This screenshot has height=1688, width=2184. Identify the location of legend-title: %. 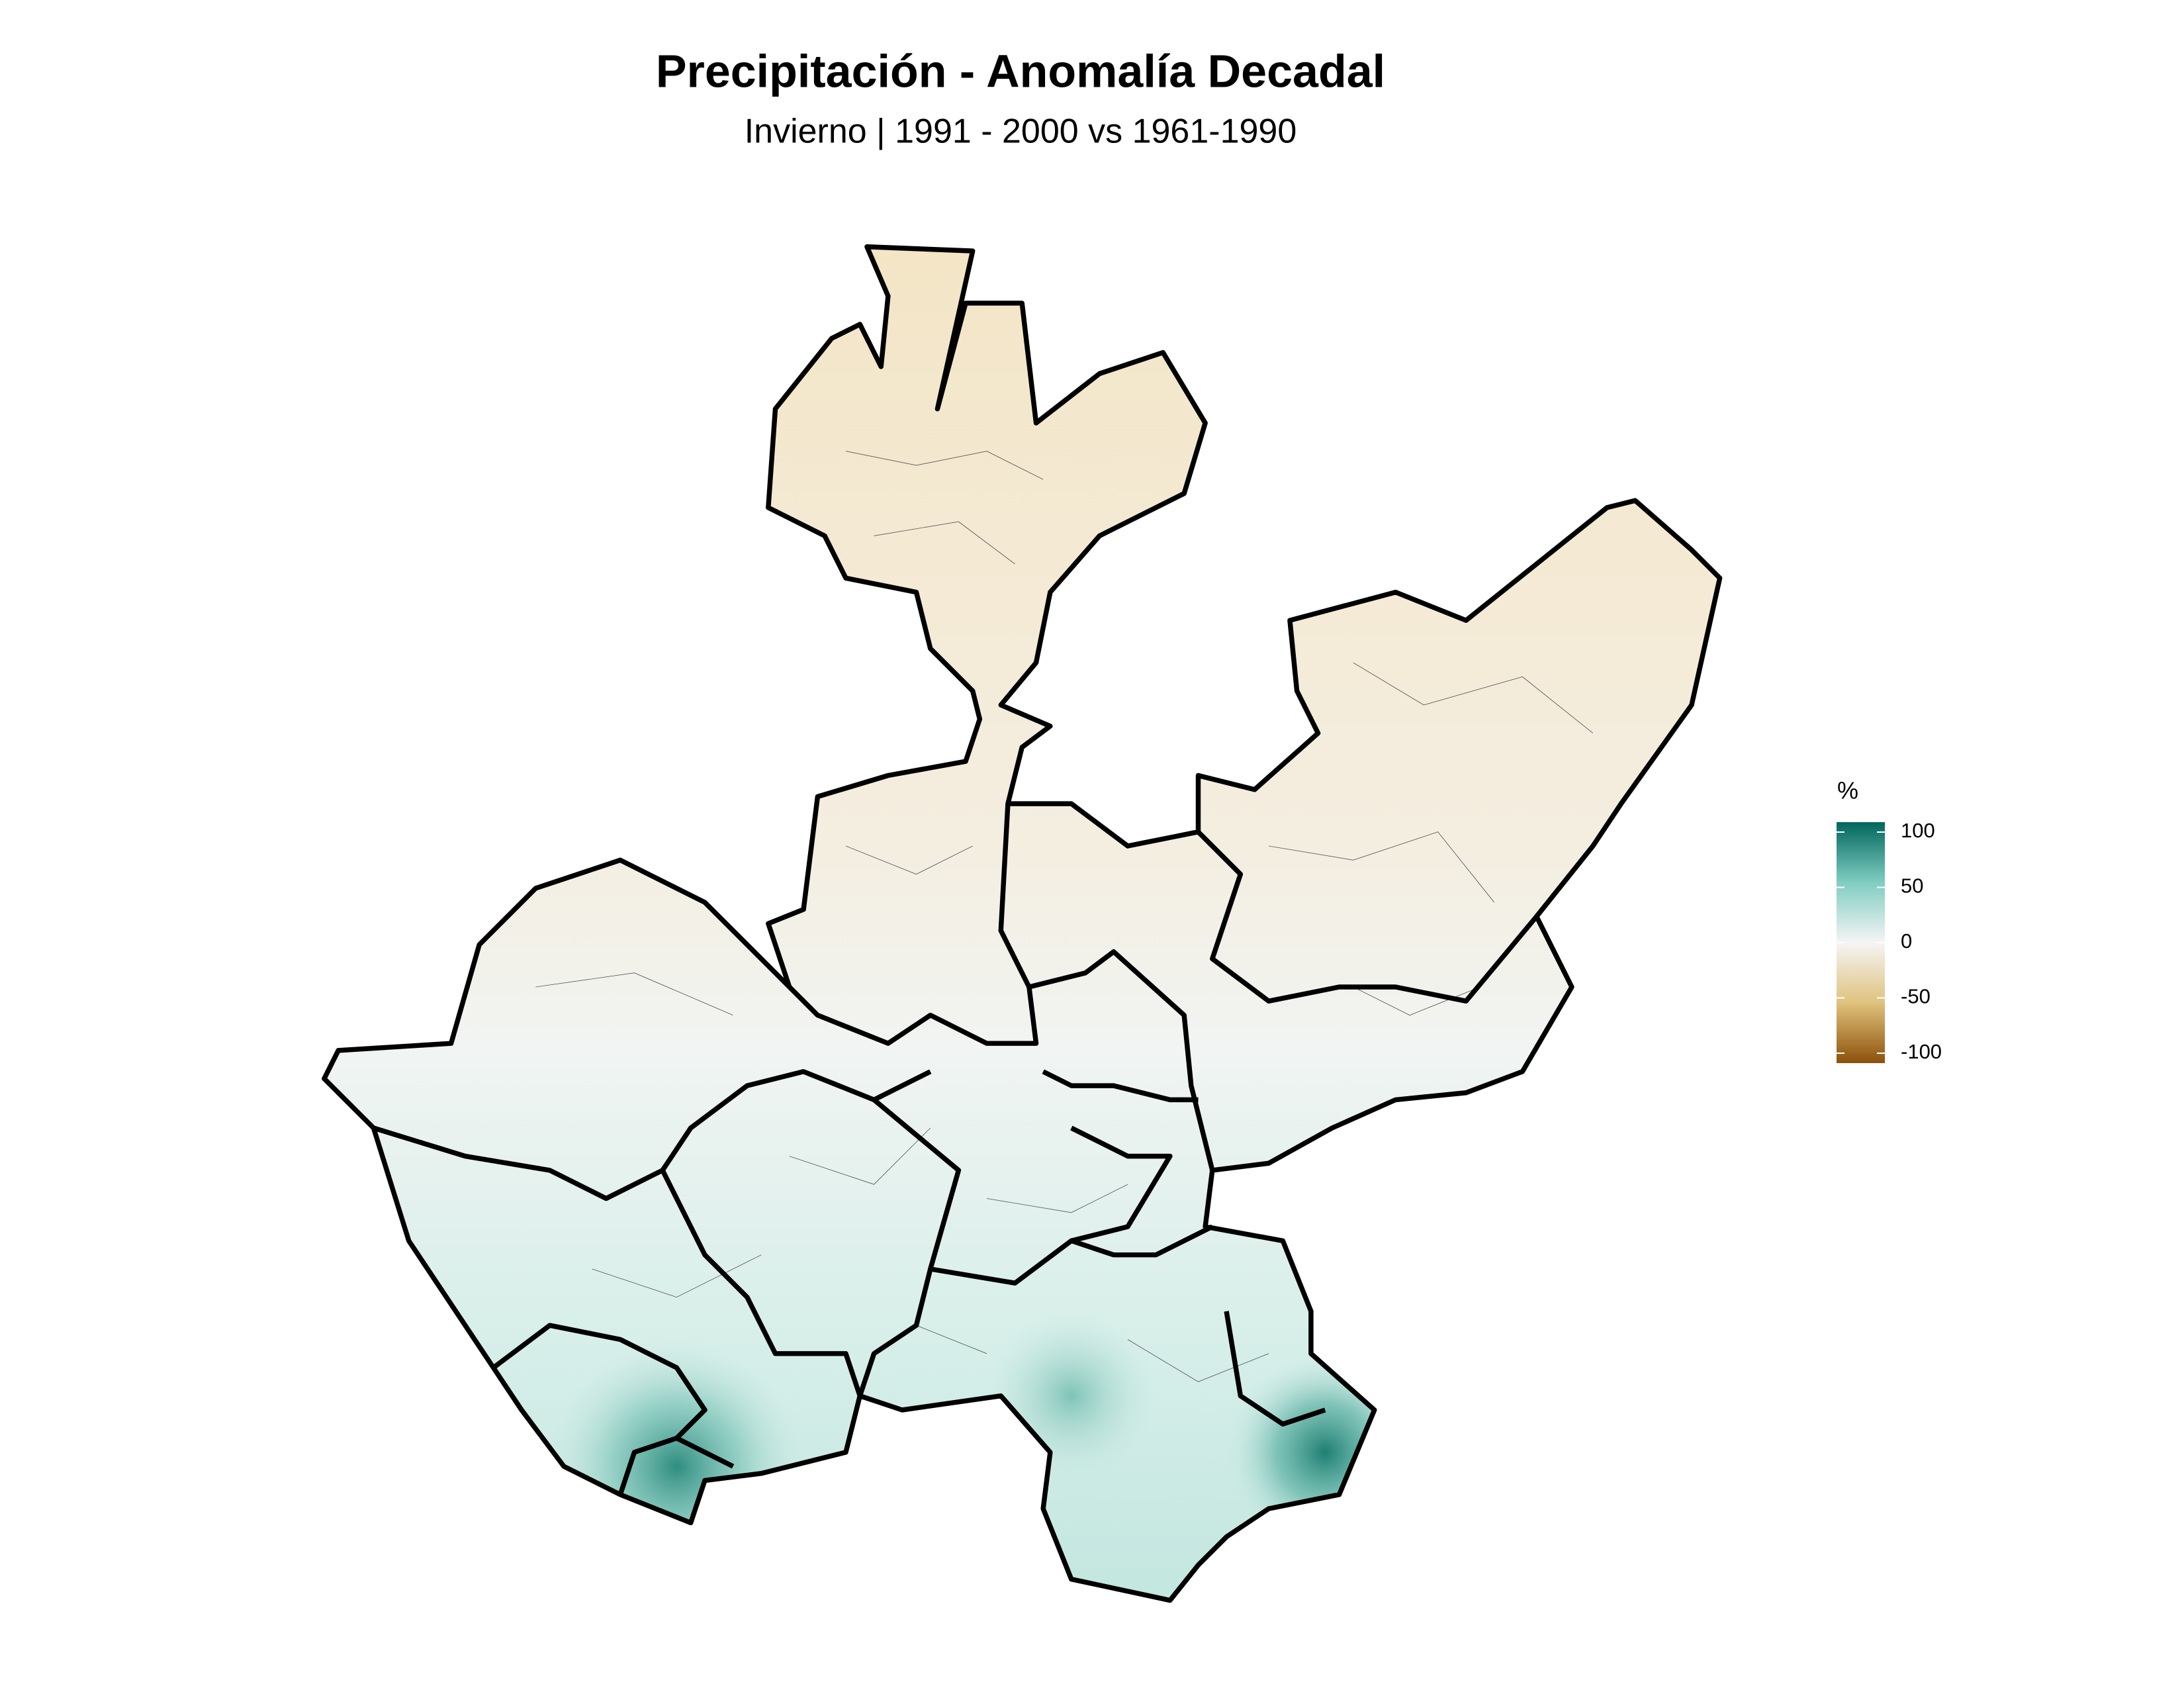
(1848, 790).